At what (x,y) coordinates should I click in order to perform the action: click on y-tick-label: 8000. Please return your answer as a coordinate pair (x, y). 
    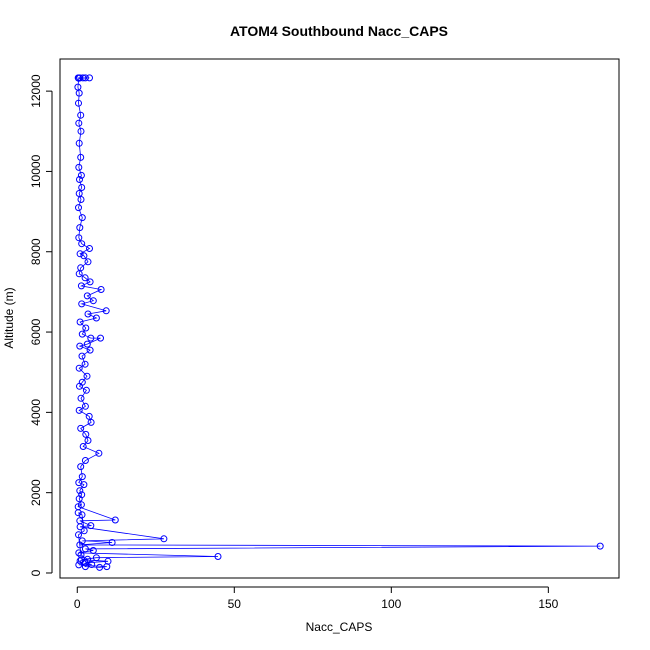
    Looking at the image, I should click on (36, 251).